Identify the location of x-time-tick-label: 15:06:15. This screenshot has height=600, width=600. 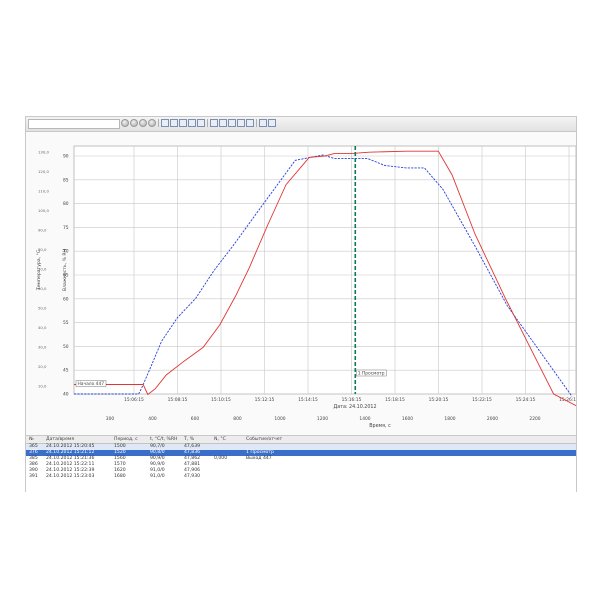
(134, 400).